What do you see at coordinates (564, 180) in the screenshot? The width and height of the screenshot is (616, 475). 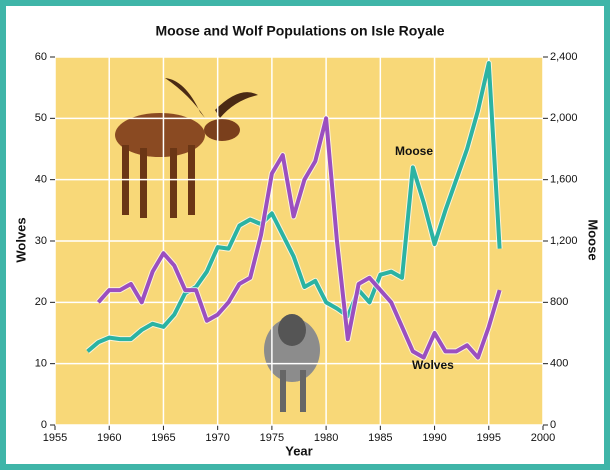 I see `y2-tick-label: 1,600` at bounding box center [564, 180].